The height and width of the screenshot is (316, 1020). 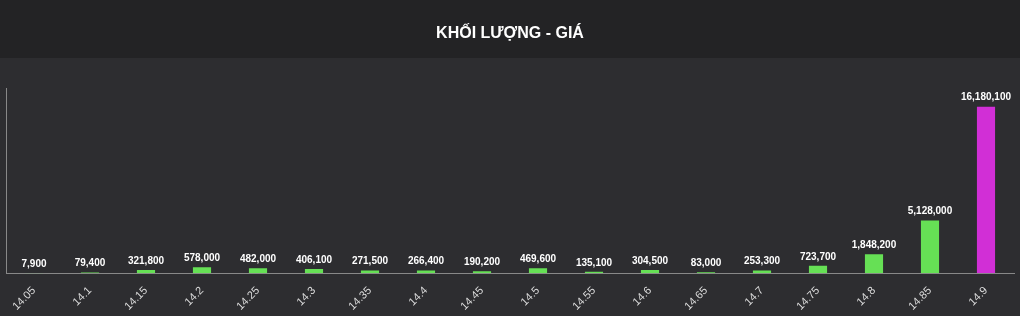 I want to click on data-label: 135,100, so click(x=594, y=262).